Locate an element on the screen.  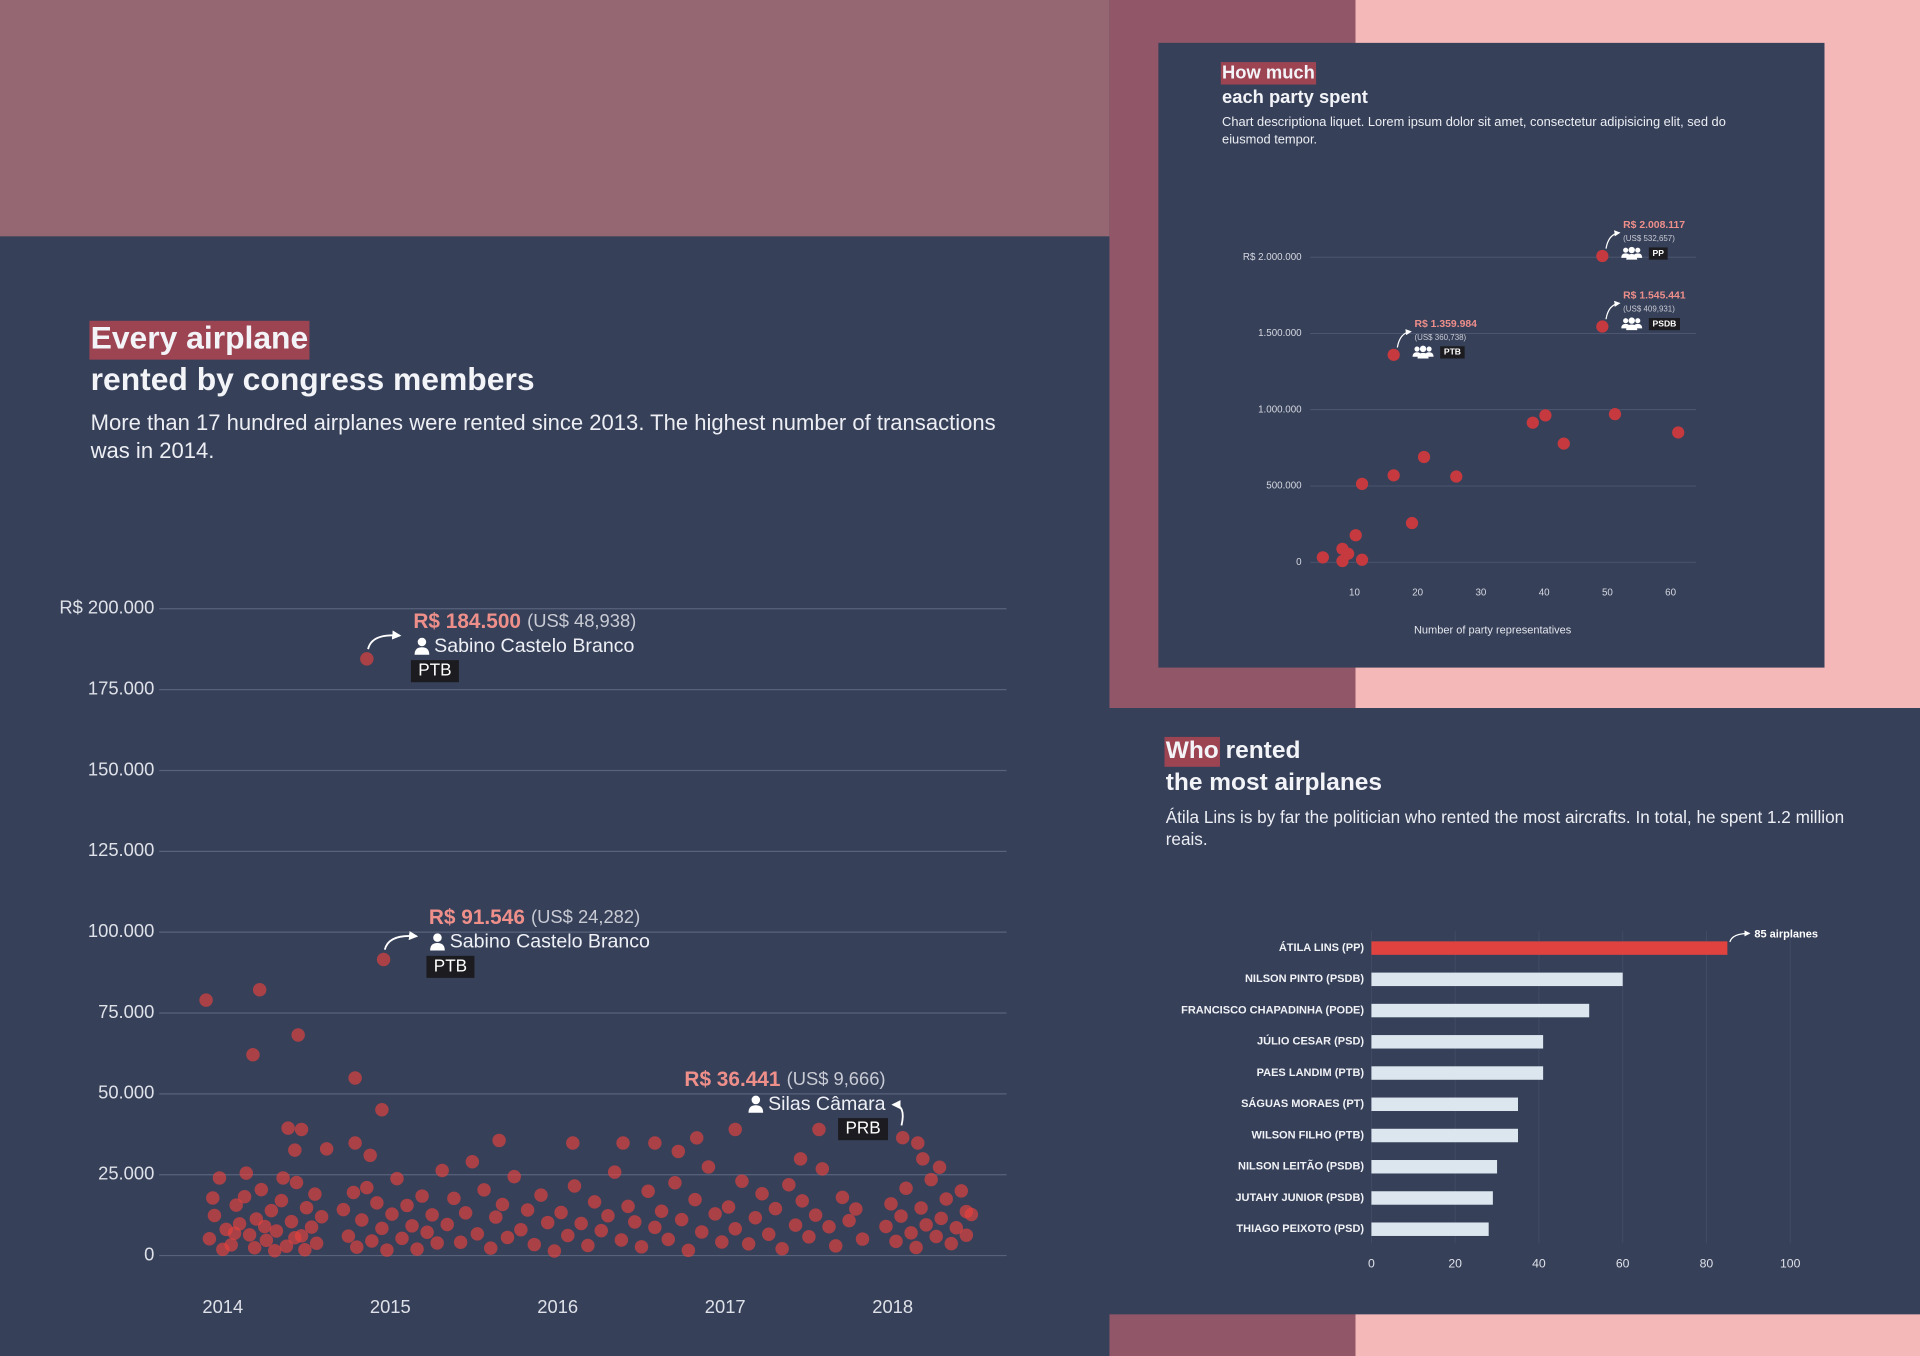
annotation-usd: (US$ 360,738) is located at coordinates (1440, 337).